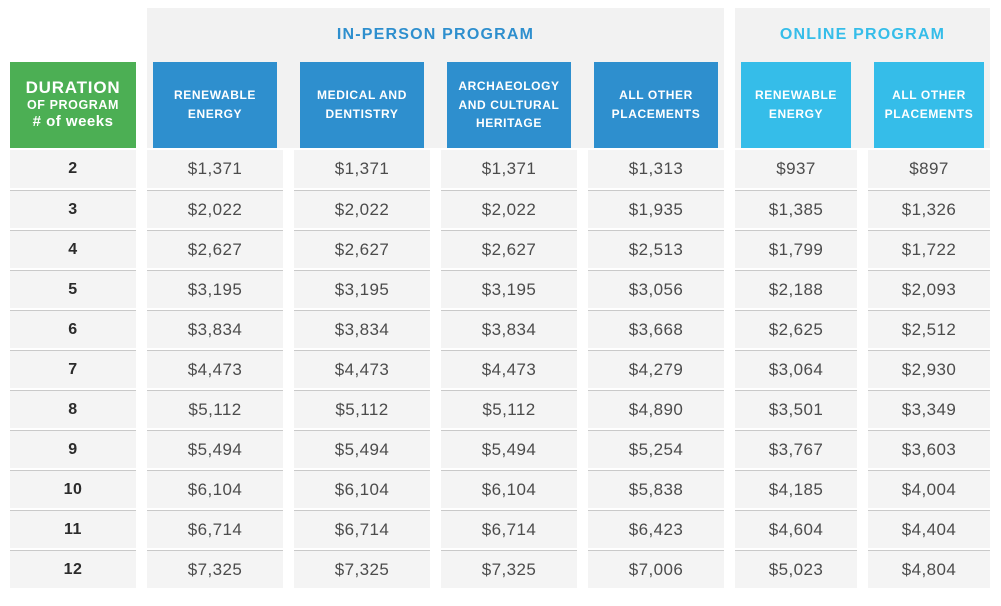 This screenshot has width=1001, height=606. Describe the element at coordinates (796, 289) in the screenshot. I see `price-cell-online-renewable-energy: $2,188` at that location.